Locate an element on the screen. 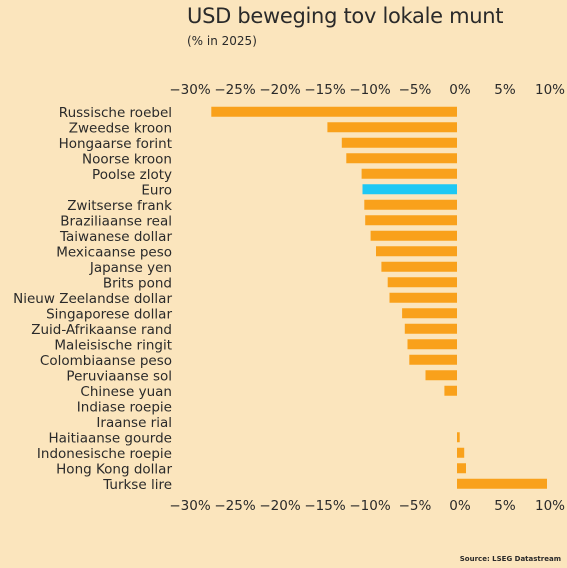 The width and height of the screenshot is (567, 568). bottom-tick-label: −25% is located at coordinates (234, 506).